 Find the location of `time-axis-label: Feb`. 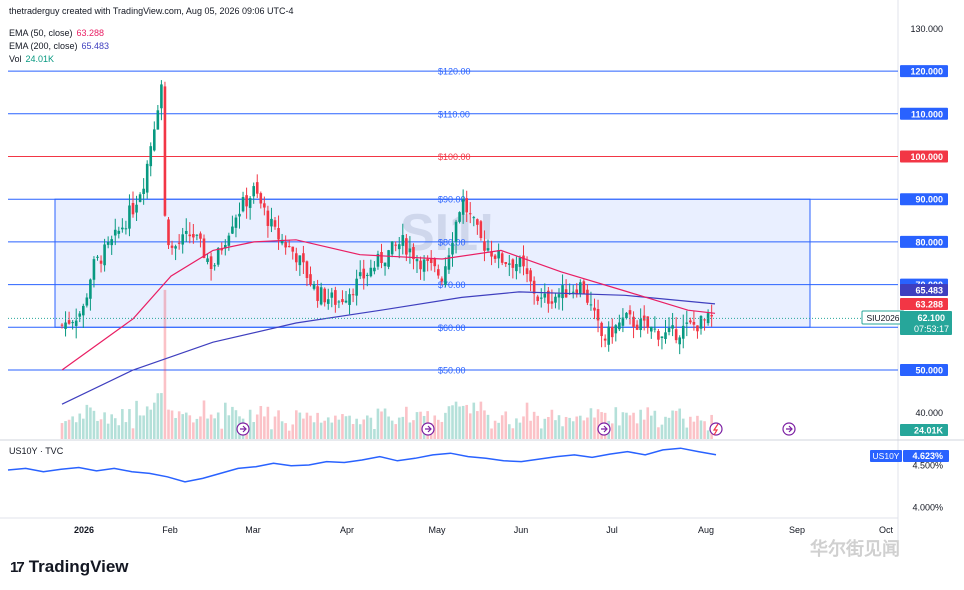

time-axis-label: Feb is located at coordinates (170, 530).